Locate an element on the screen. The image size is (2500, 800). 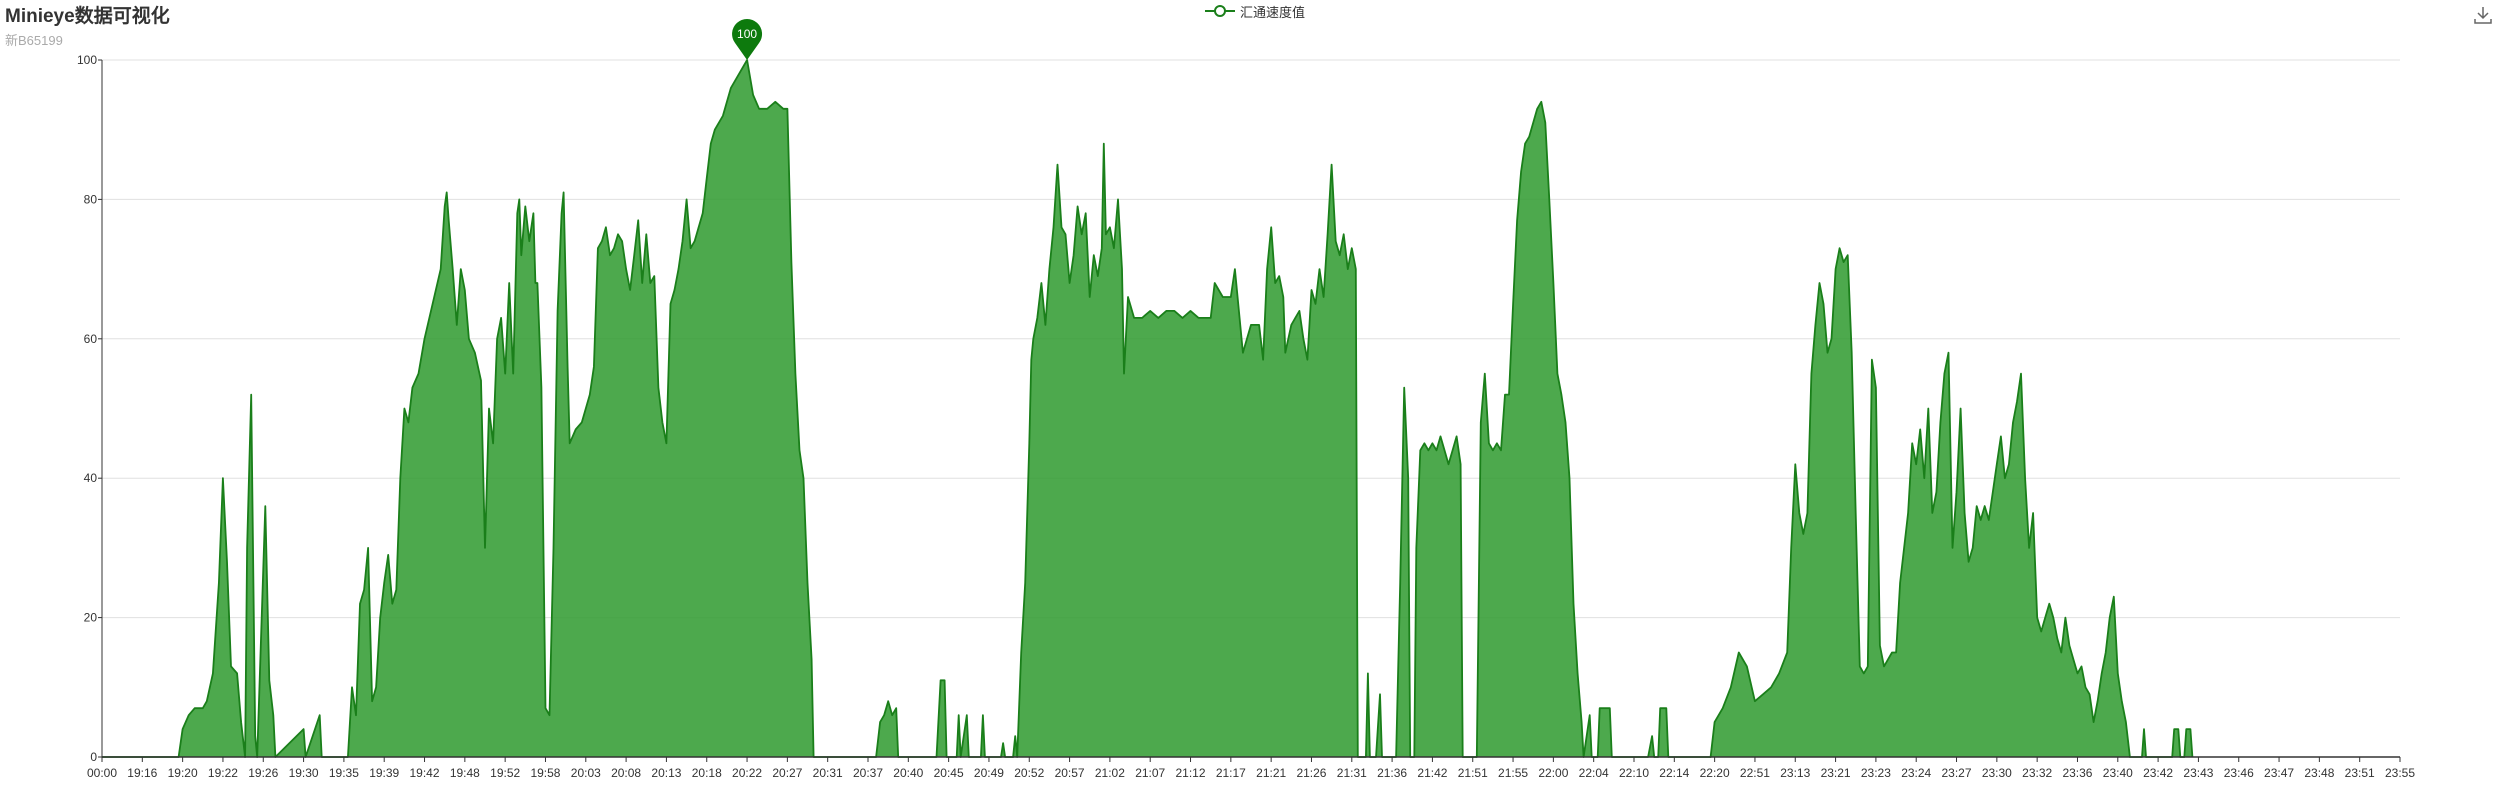
x-tick-label: 20:40 is located at coordinates (908, 773).